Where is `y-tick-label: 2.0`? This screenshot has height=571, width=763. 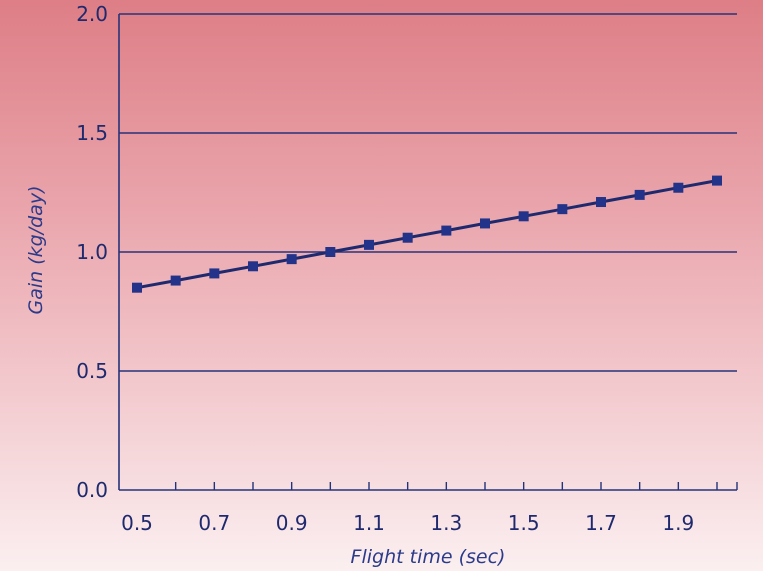
y-tick-label: 2.0 is located at coordinates (92, 14).